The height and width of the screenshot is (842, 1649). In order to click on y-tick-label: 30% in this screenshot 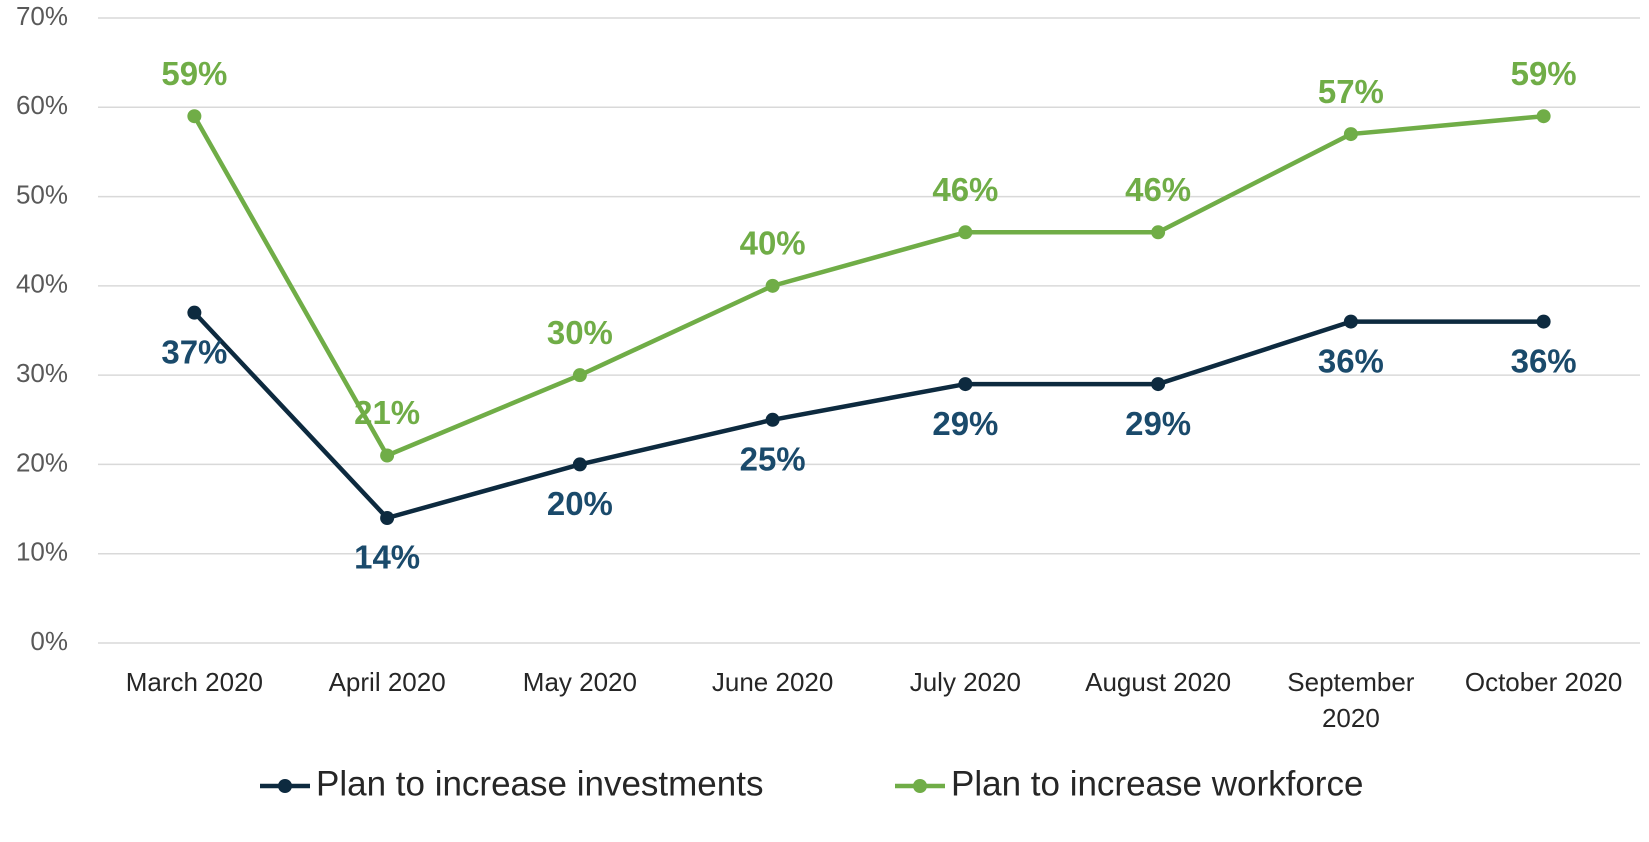, I will do `click(42, 373)`.